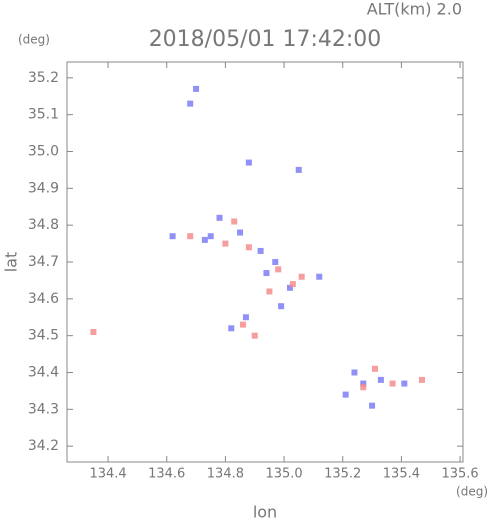 The height and width of the screenshot is (525, 491). I want to click on x-tick-label: 134.8, so click(225, 474).